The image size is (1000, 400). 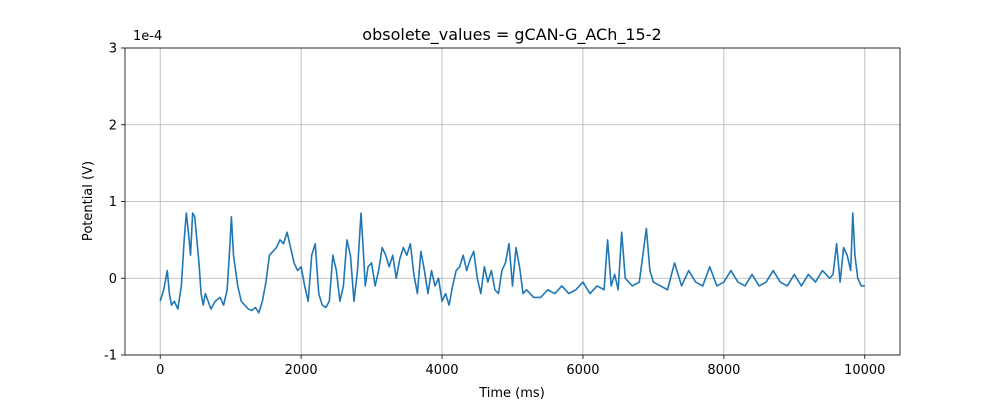 I want to click on x-tick-label: 6000, so click(x=582, y=370).